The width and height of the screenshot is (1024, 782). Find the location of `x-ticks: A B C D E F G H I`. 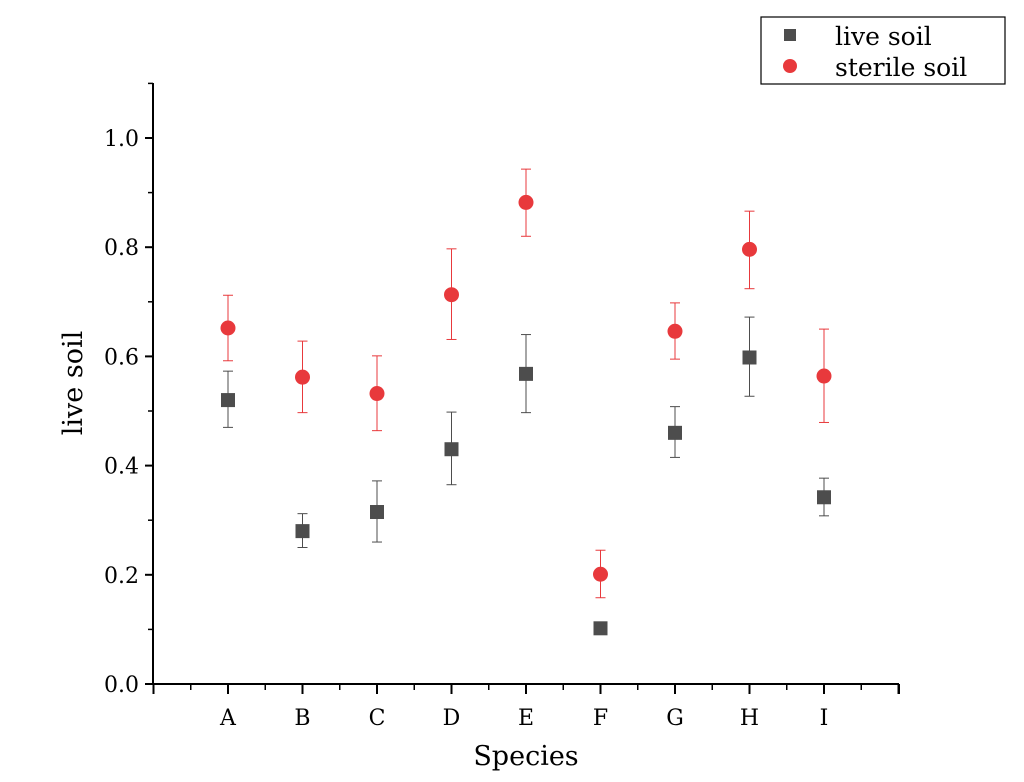

x-ticks: A B C D E F G H I is located at coordinates (526, 707).